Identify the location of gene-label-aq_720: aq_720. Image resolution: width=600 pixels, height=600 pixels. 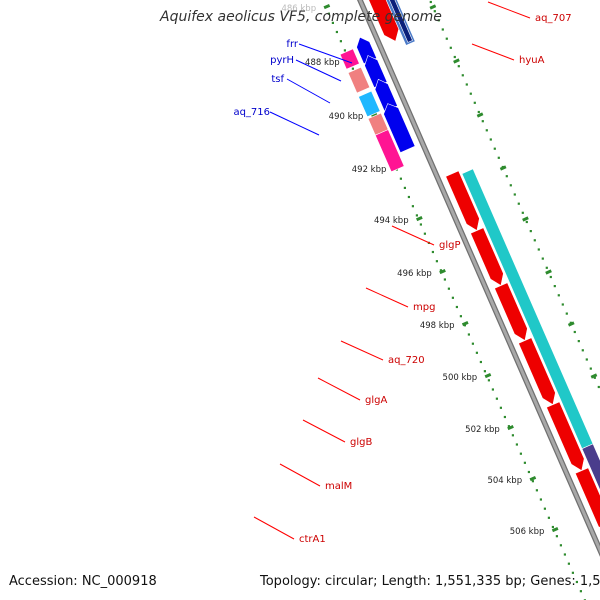
(406, 360).